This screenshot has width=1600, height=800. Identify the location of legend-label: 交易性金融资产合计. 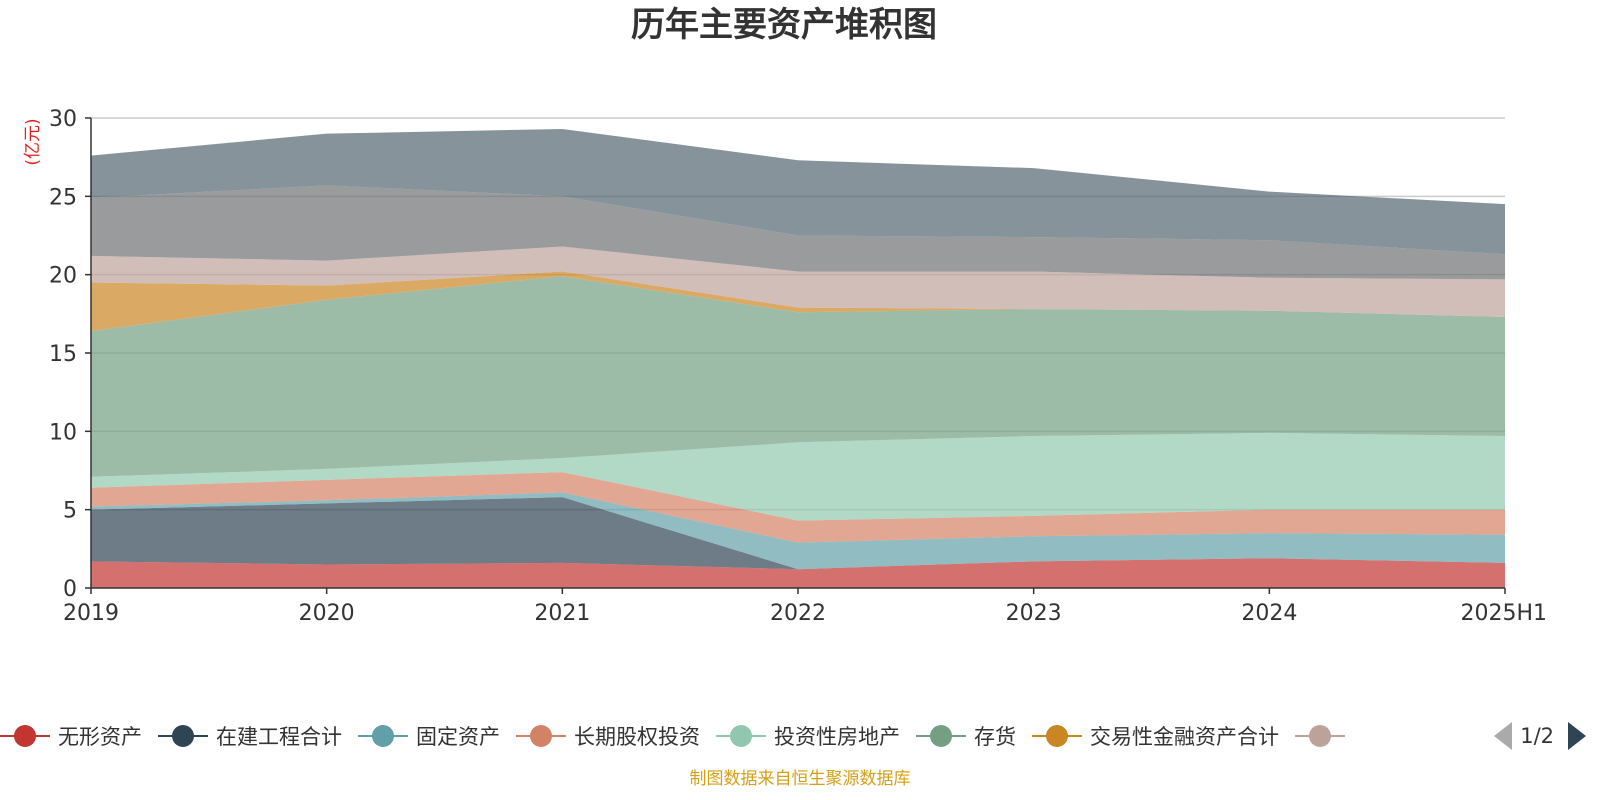
(1184, 737).